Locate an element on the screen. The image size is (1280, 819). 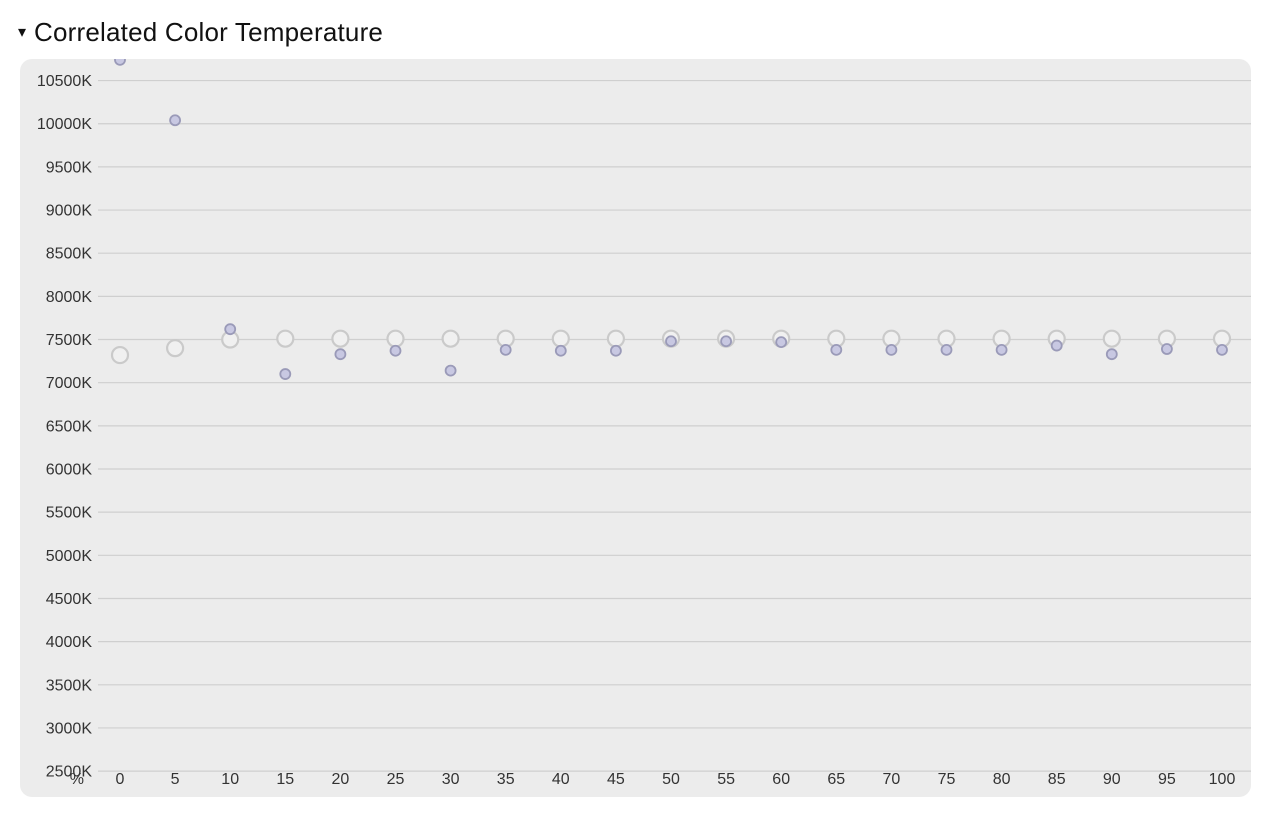
y-tick-label: 10500K is located at coordinates (64, 81).